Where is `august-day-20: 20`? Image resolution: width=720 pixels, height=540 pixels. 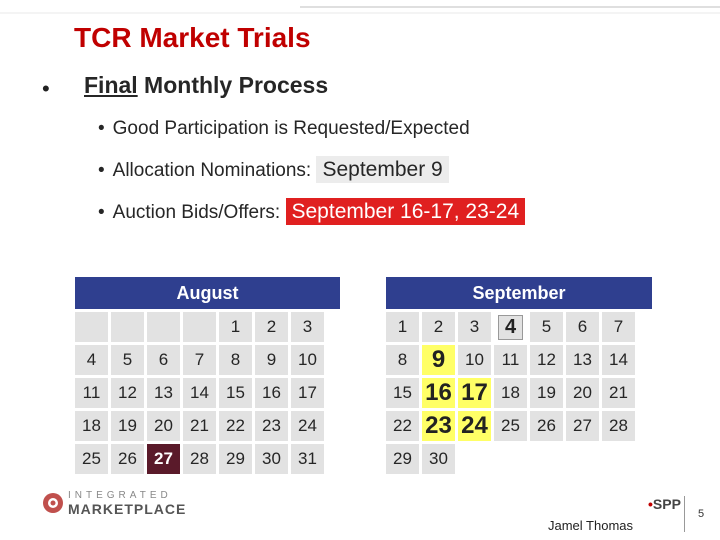
august-day-20: 20 is located at coordinates (163, 426).